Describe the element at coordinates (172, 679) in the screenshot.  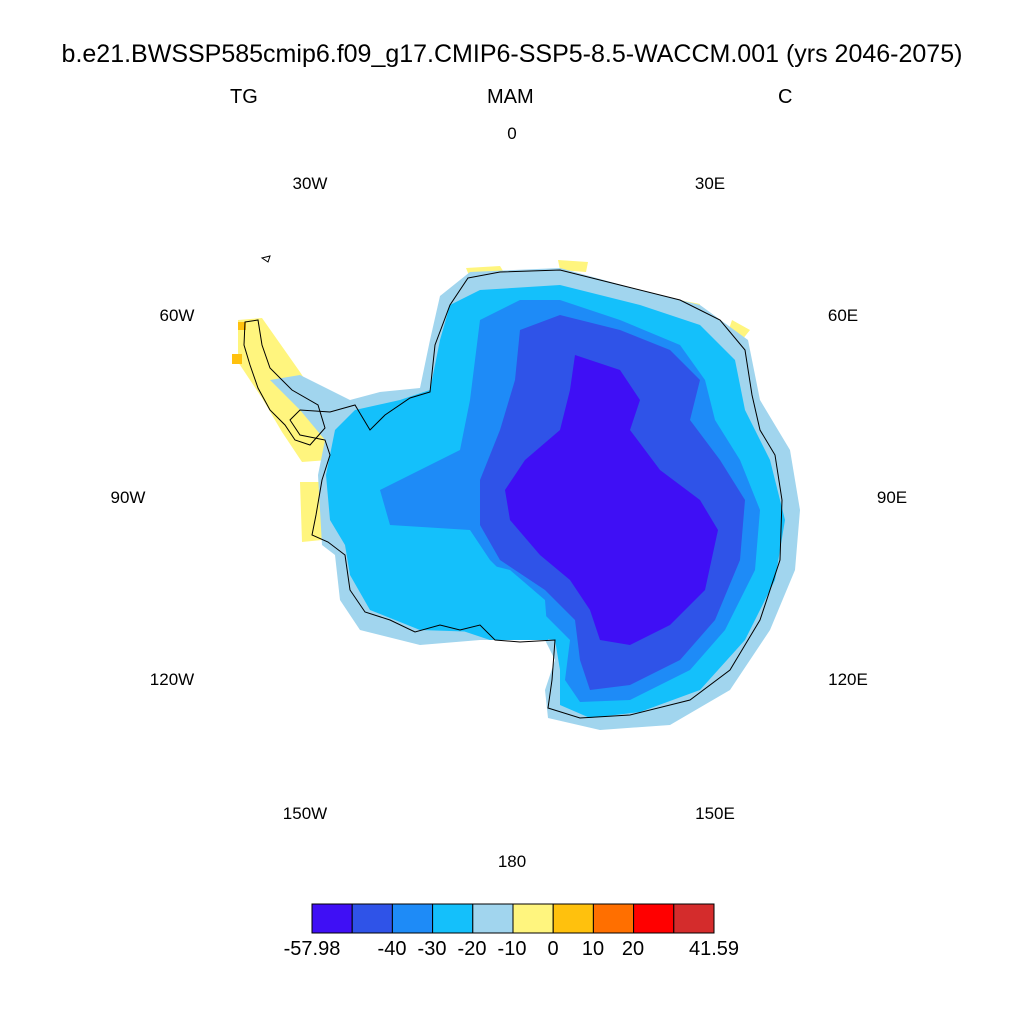
I see `lon-label-120w: 120W` at that location.